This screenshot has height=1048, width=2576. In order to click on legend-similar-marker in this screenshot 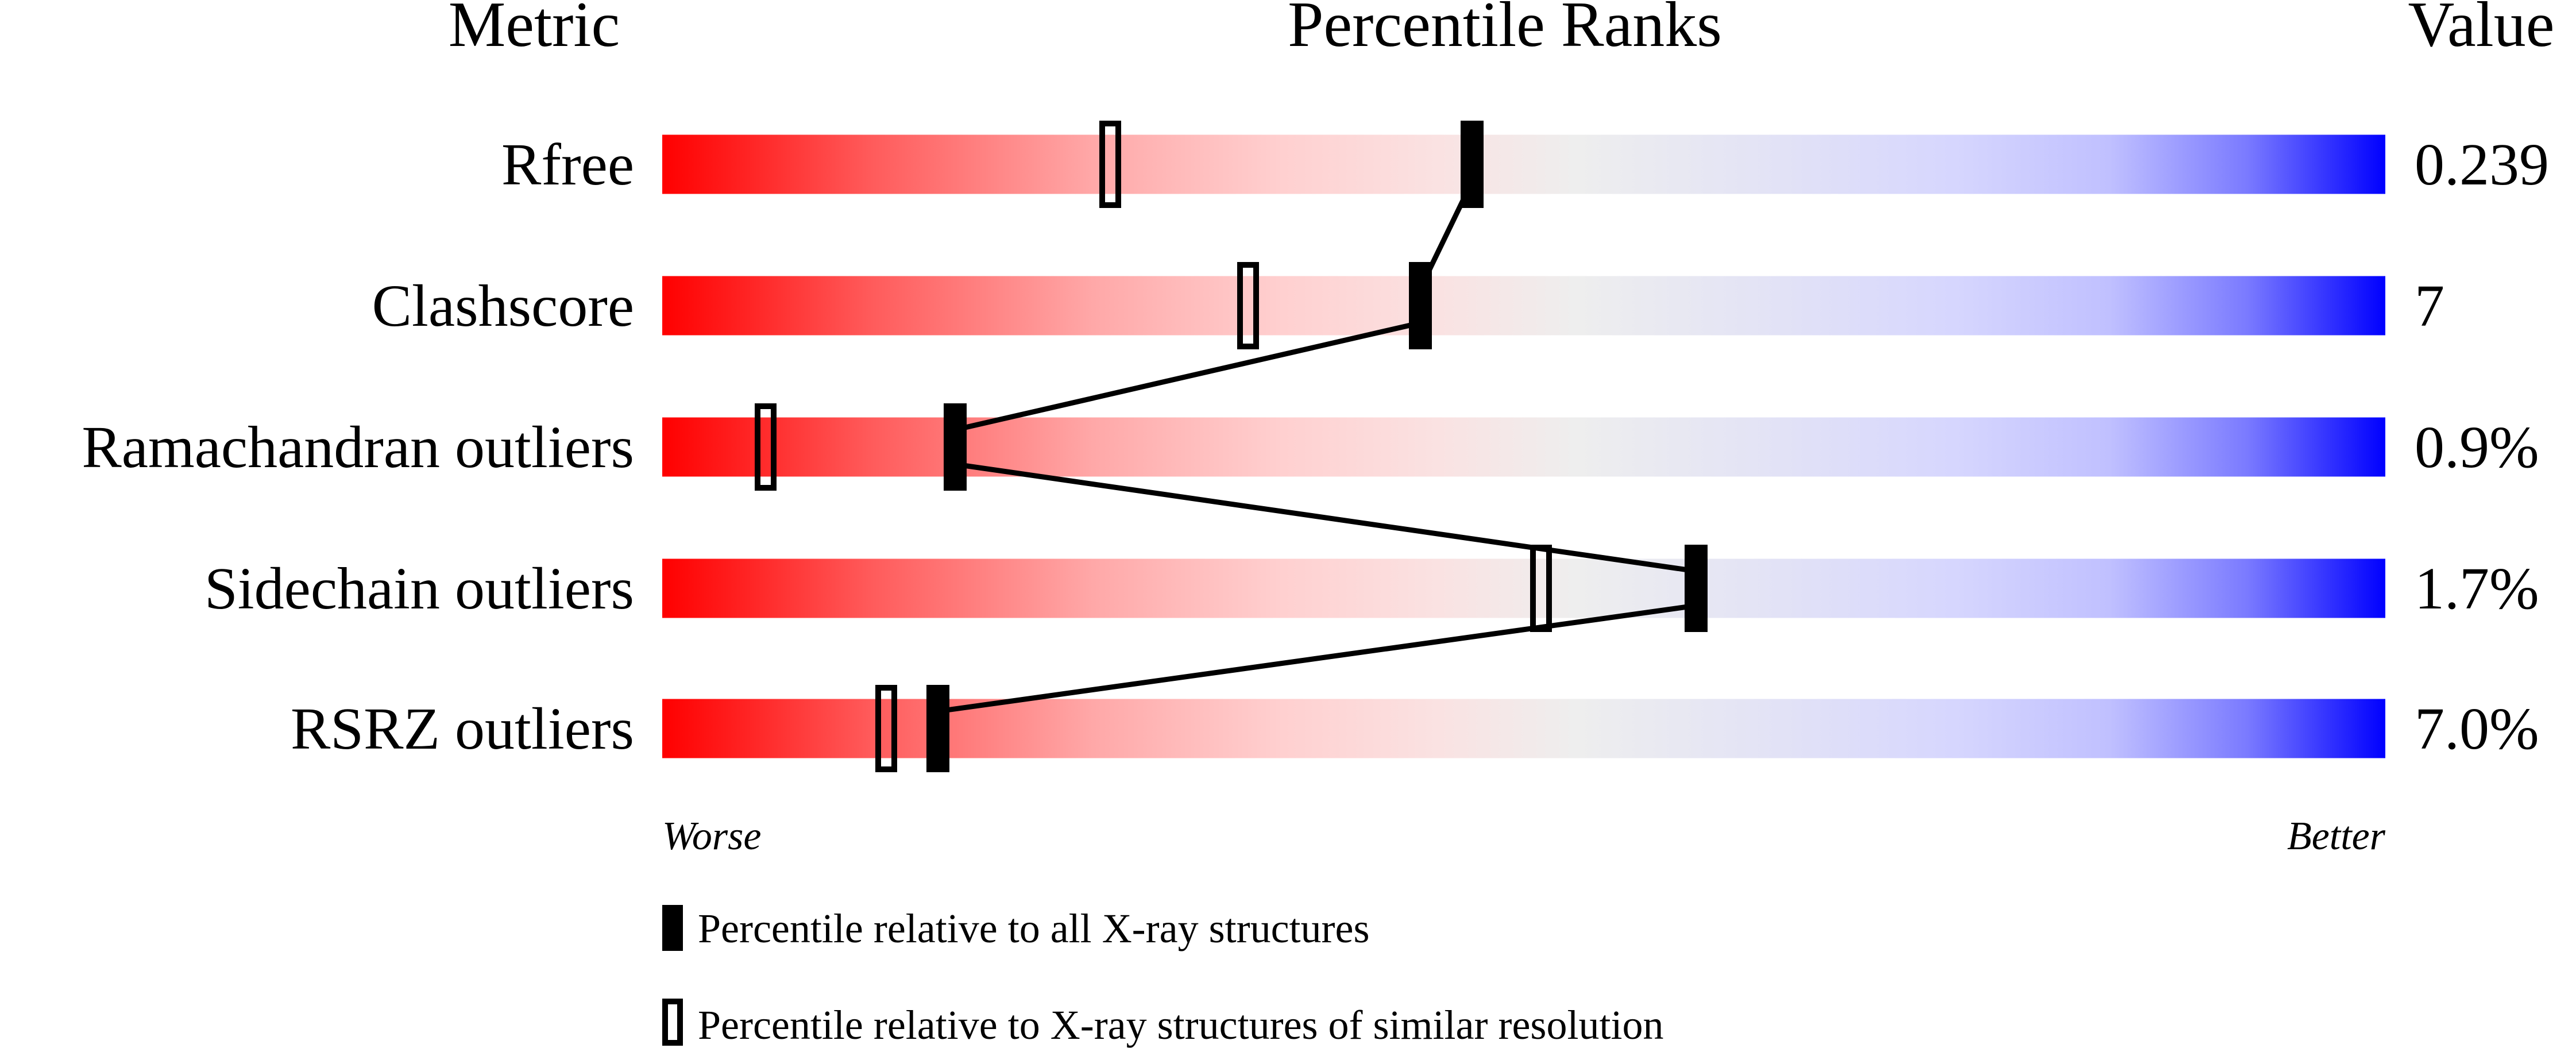, I will do `click(672, 1022)`.